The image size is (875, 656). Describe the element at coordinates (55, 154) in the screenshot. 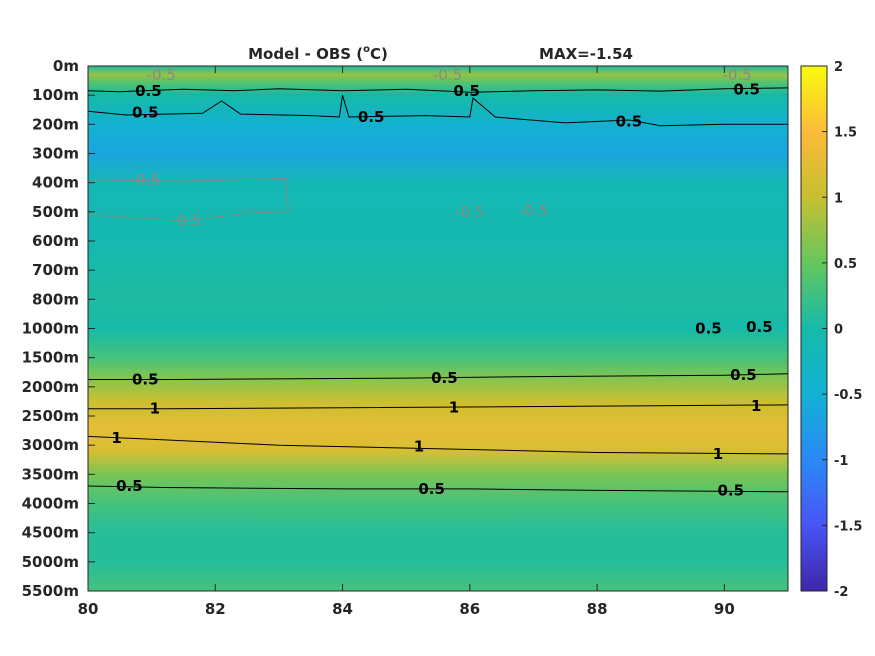

I see `y-tick-label: 300m` at that location.